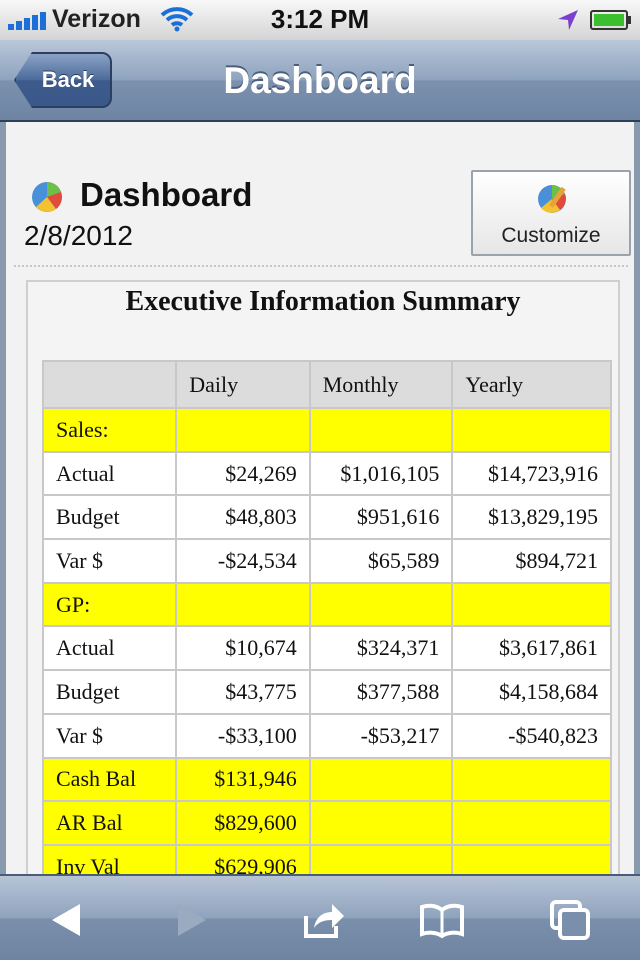 This screenshot has width=640, height=960. Describe the element at coordinates (381, 561) in the screenshot. I see `monthly-value: $65,589` at that location.